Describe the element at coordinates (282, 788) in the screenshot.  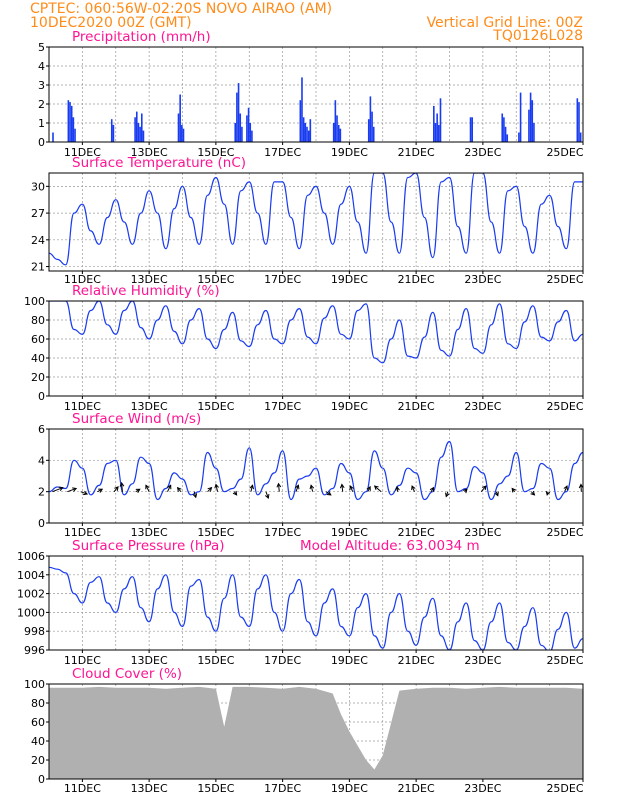
I see `cloud-xtick-label: 17DEC` at that location.